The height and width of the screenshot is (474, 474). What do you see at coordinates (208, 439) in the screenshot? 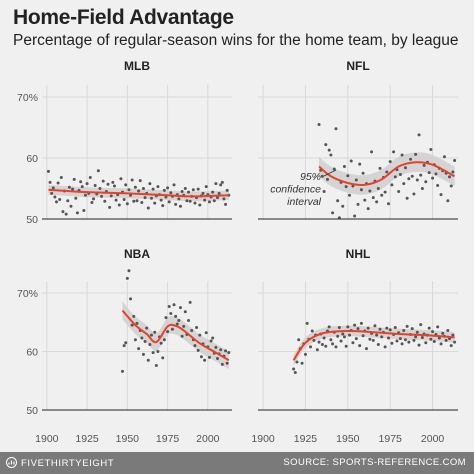
I see `x-tick-label: 2000` at bounding box center [208, 439].